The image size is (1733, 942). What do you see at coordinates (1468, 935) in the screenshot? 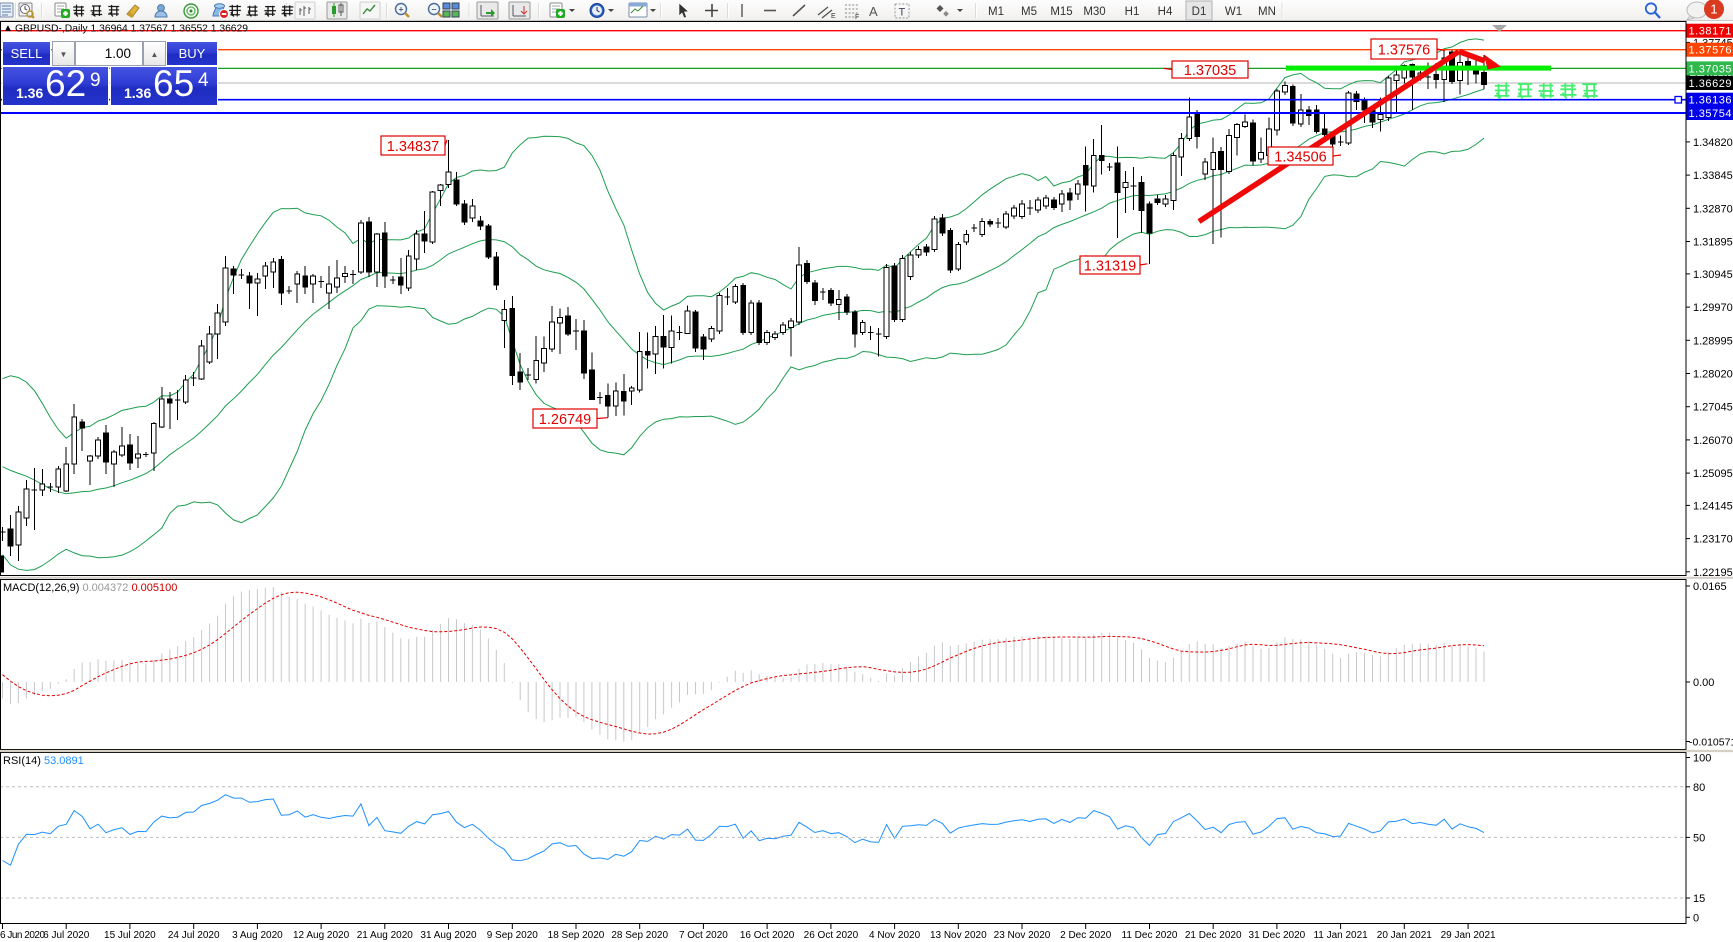
I see `svg-text: 29 Jan 2021` at bounding box center [1468, 935].